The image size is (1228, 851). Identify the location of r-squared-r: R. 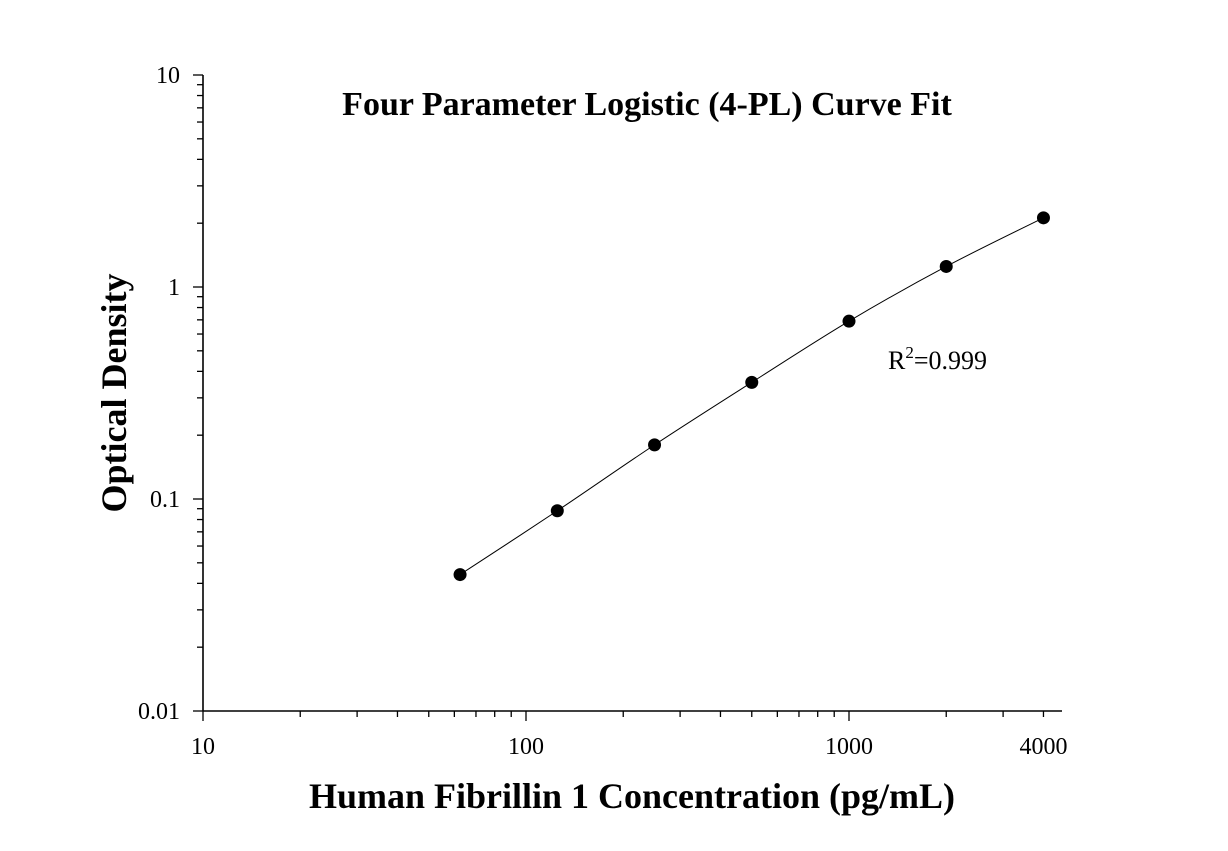
(897, 360).